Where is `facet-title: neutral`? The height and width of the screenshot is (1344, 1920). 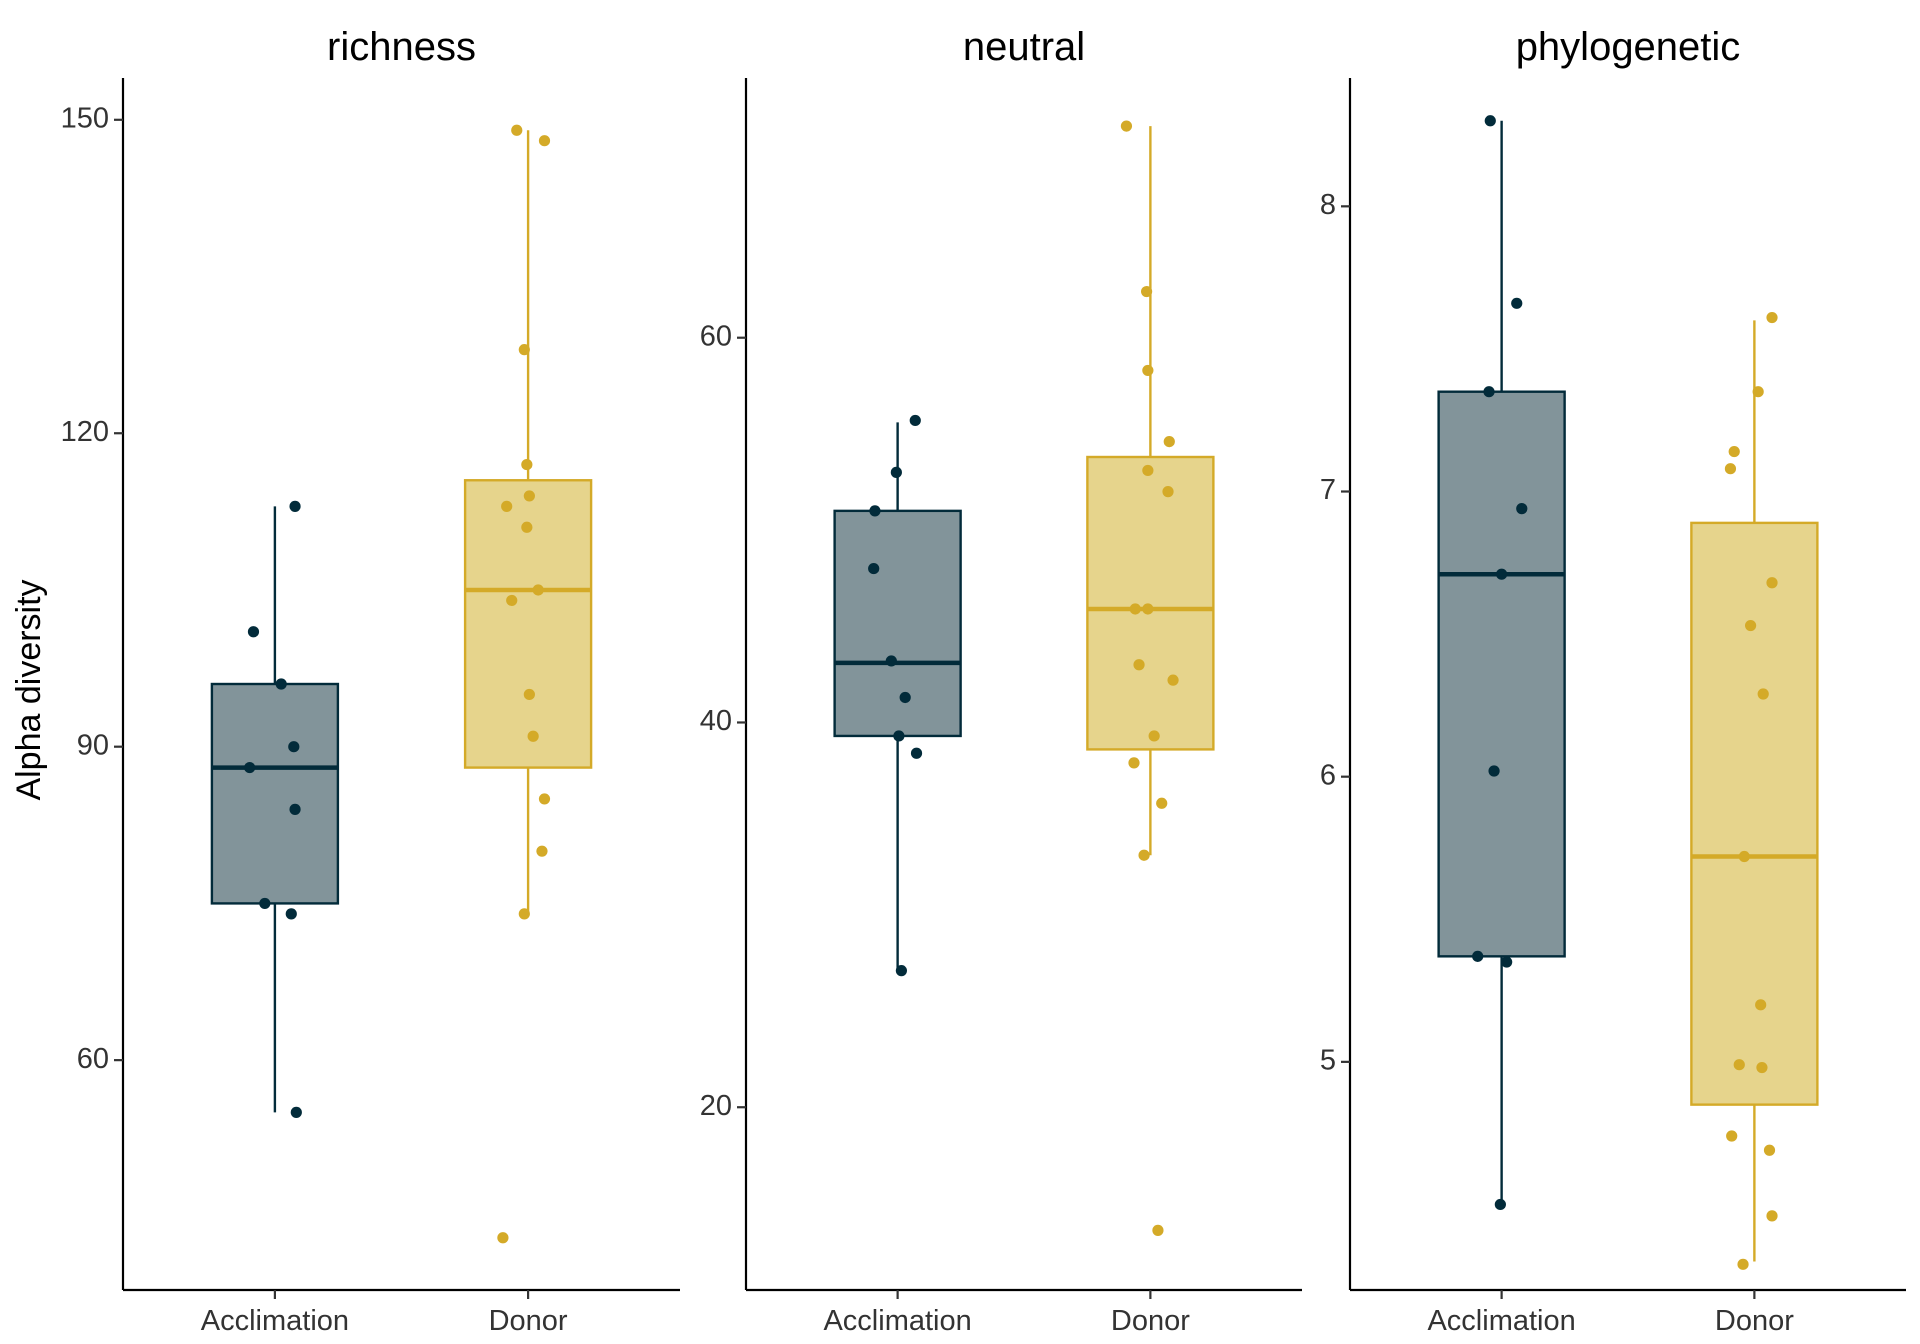
facet-title: neutral is located at coordinates (1024, 47).